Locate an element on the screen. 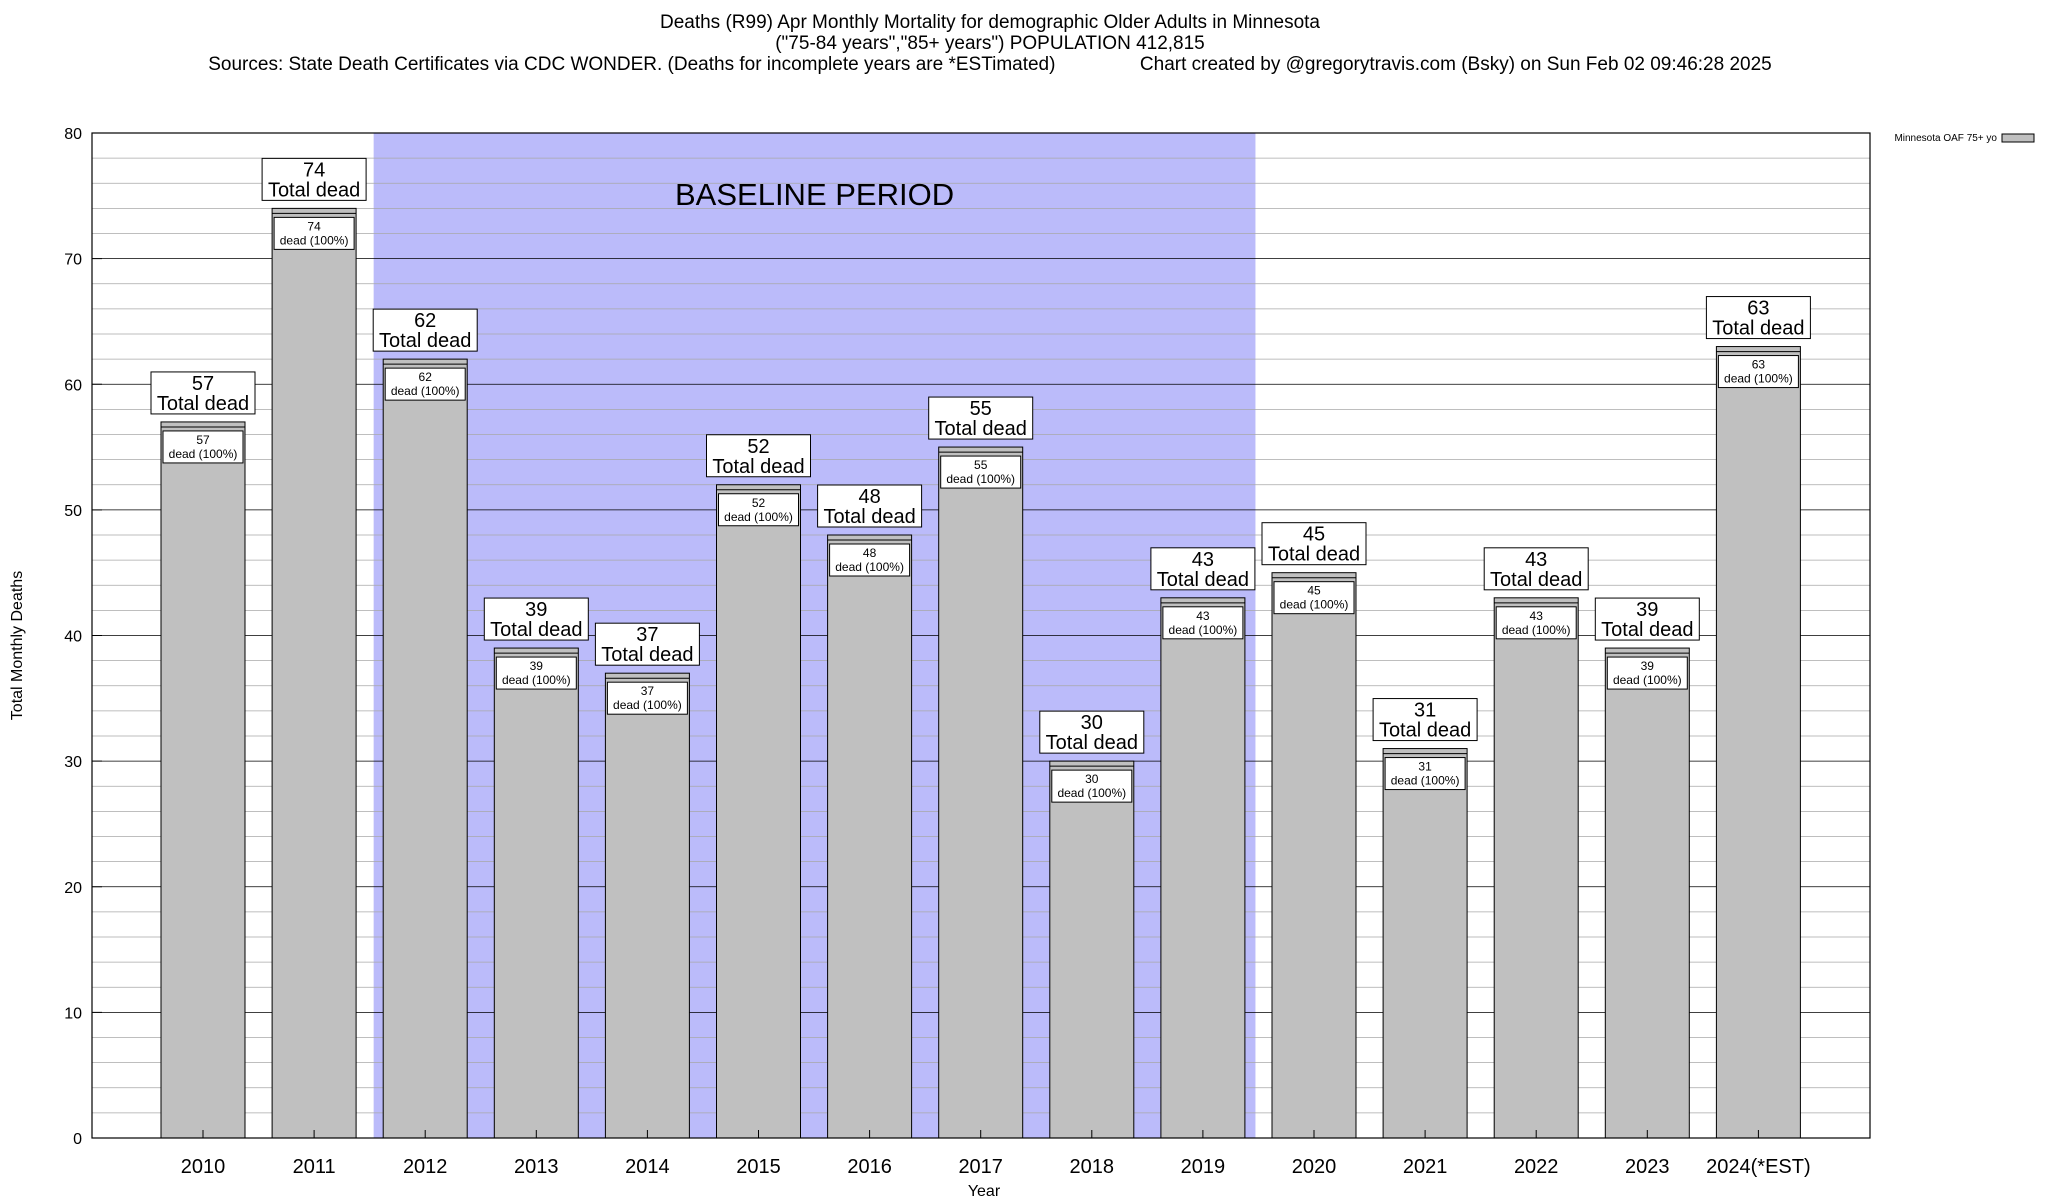 This screenshot has height=1200, width=2048. bar-top-value: 57 is located at coordinates (203, 384).